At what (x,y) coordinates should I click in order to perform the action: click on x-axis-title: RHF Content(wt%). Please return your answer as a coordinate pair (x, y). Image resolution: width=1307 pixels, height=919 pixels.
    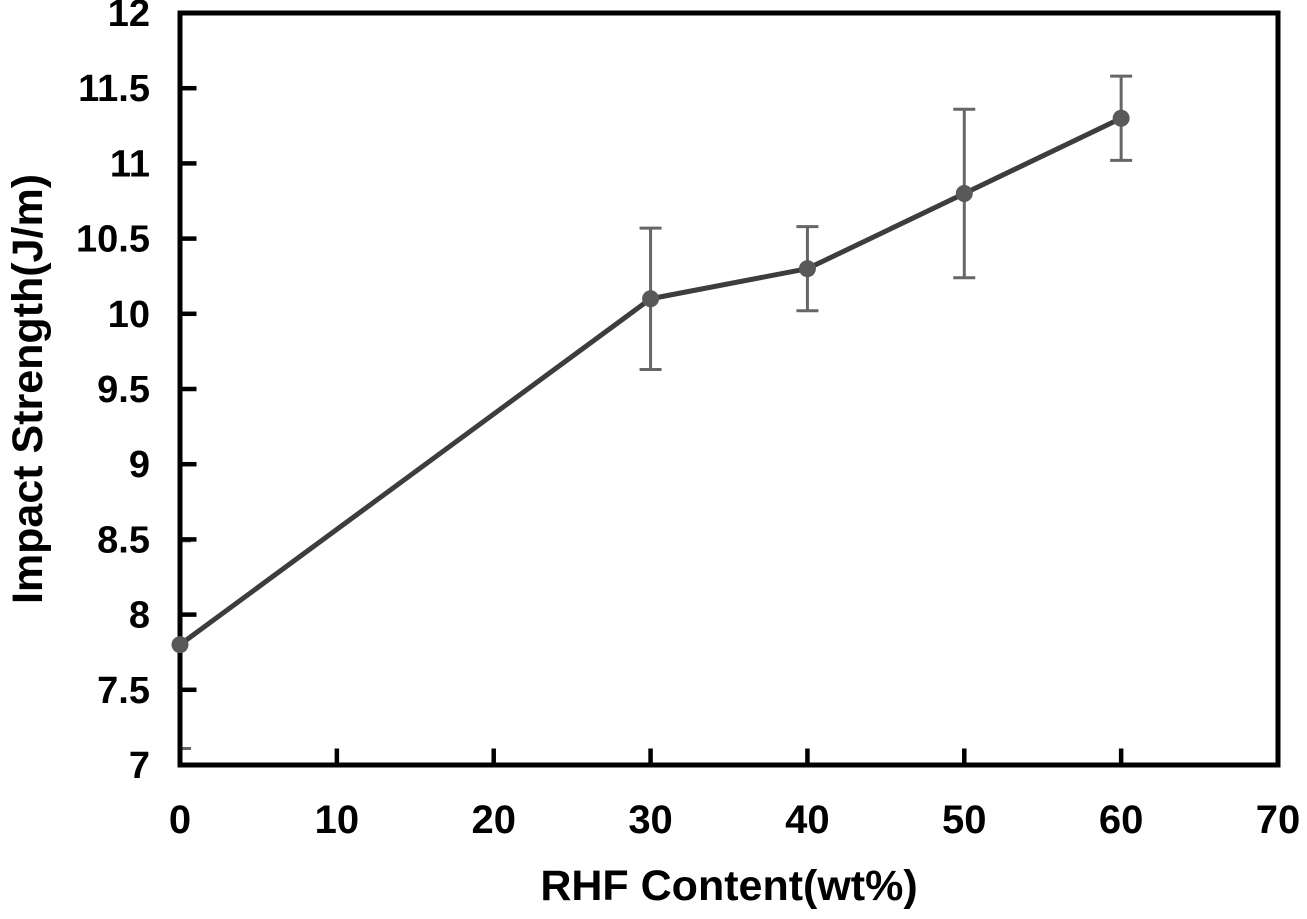
    Looking at the image, I should click on (729, 886).